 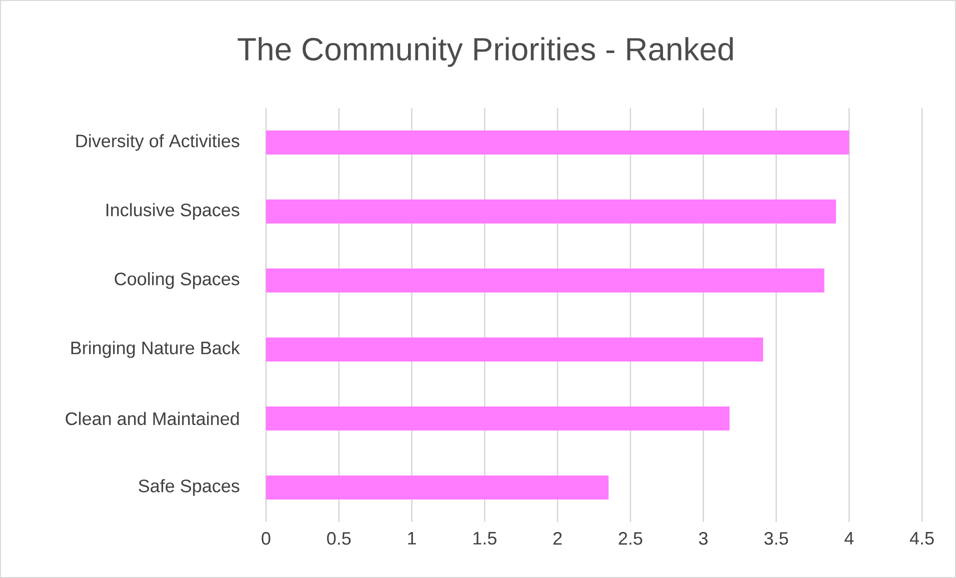 I want to click on x-tick-label: 4, so click(x=849, y=538).